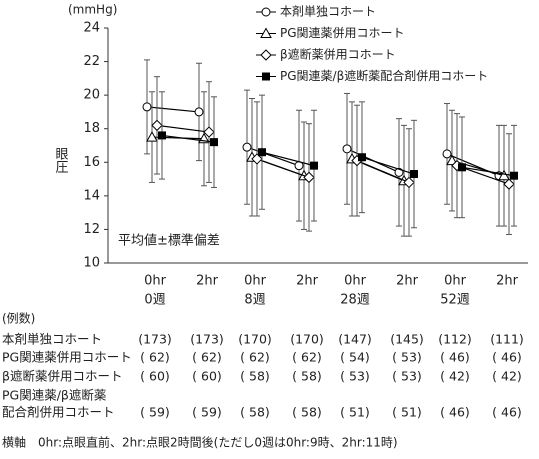  Describe the element at coordinates (255, 339) in the screenshot. I see `count-cell: (170)` at that location.